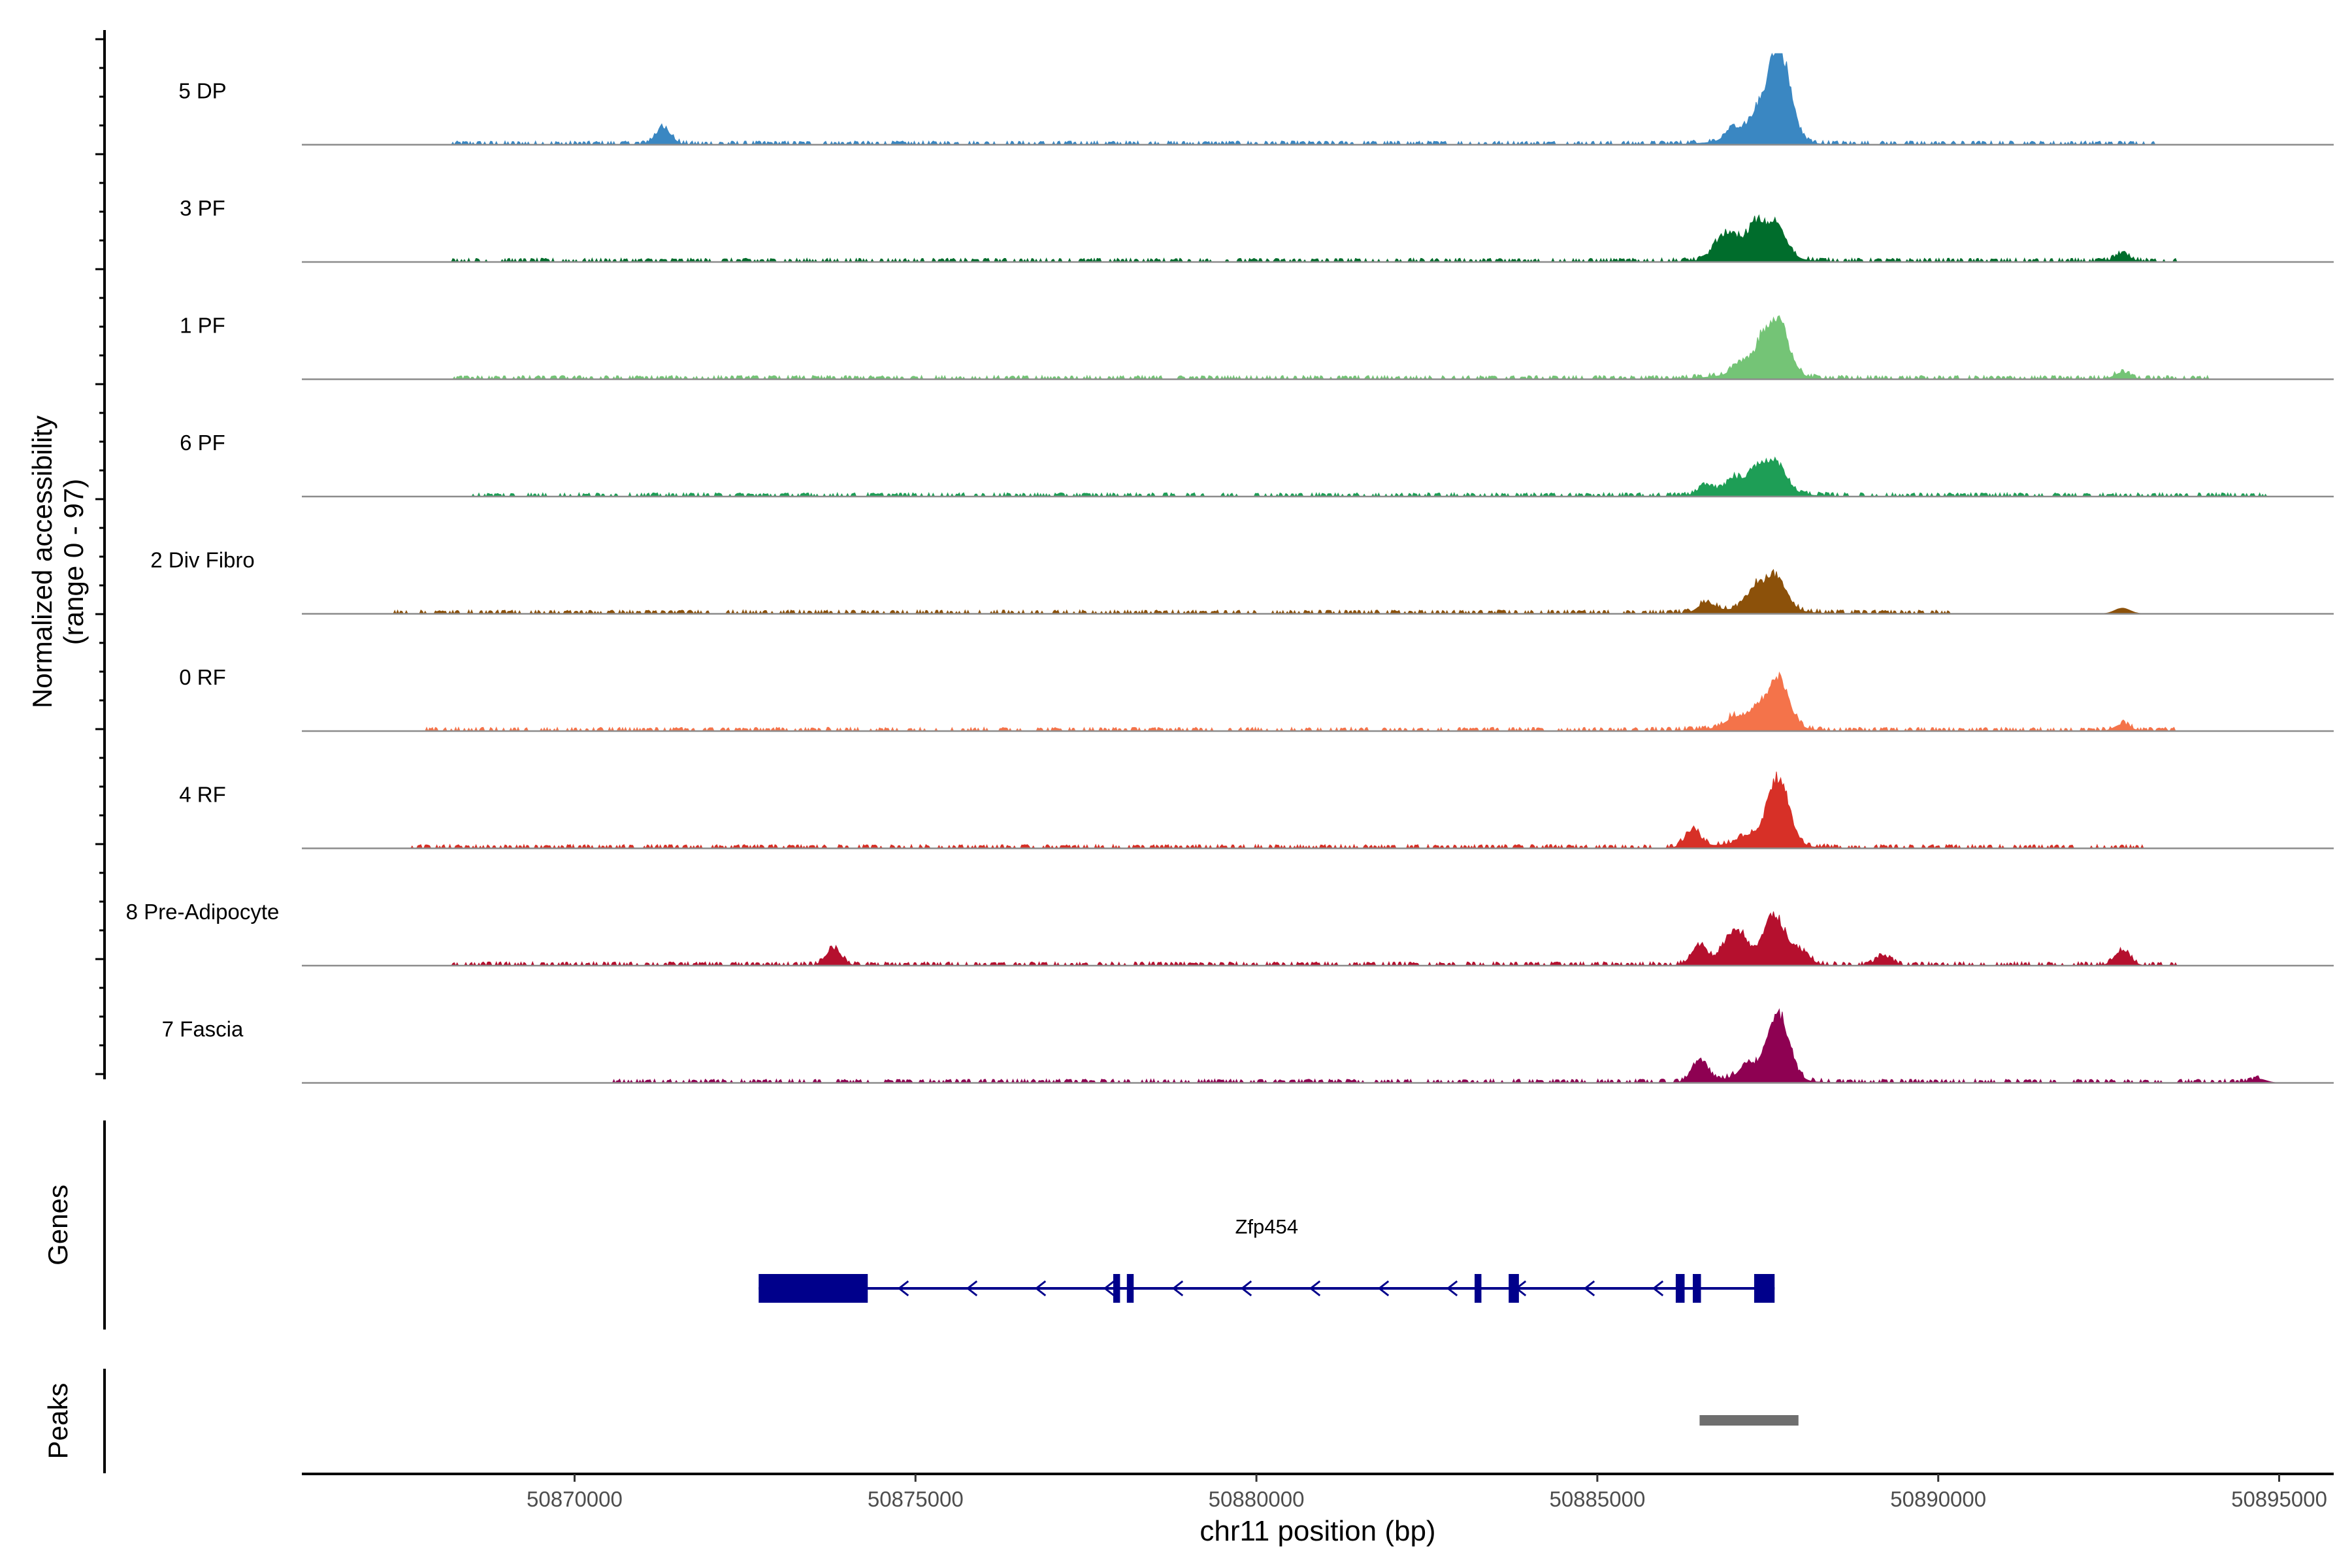 The width and height of the screenshot is (2352, 1568). I want to click on track-0-rf: 0 RF, so click(1256, 698).